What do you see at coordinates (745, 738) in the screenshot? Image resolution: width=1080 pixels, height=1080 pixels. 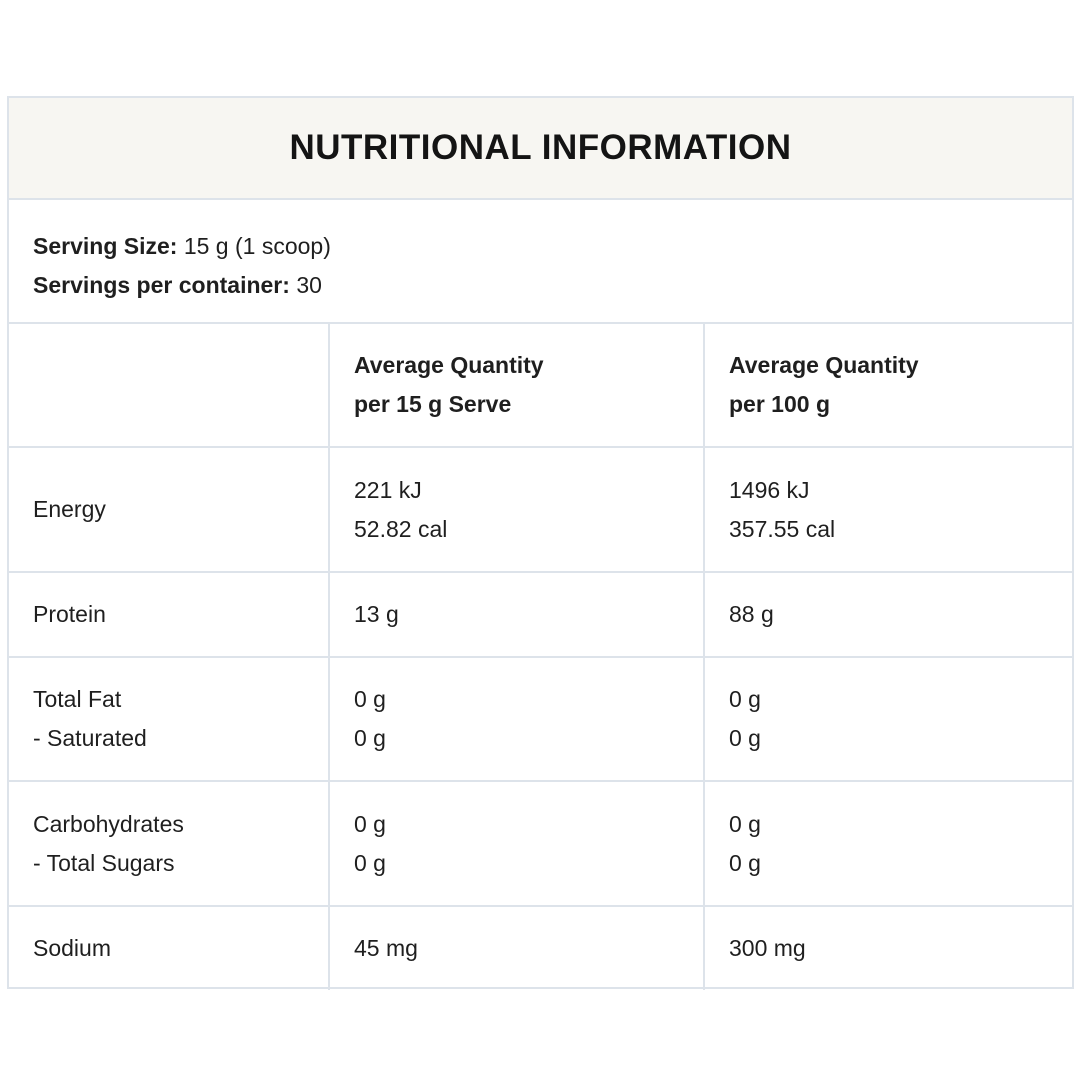 I see `saturated-per-100-value: 0 g` at bounding box center [745, 738].